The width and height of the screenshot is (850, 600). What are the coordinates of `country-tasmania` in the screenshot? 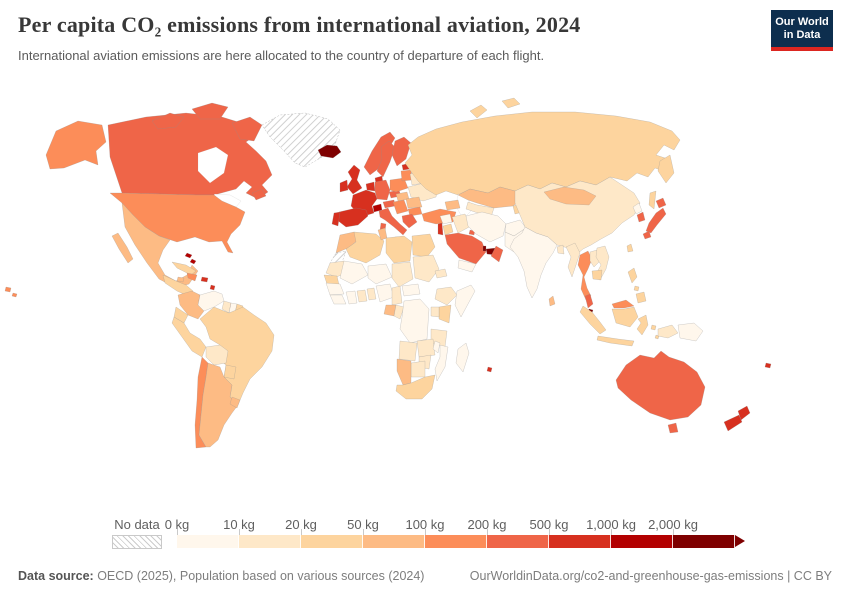 It's located at (673, 428).